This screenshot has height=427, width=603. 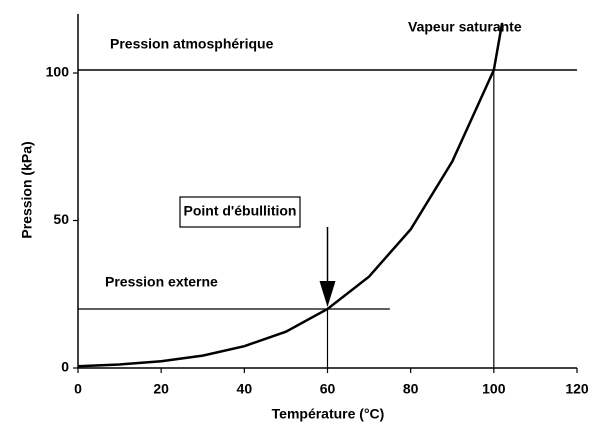 I want to click on x-axis-label: Température (°C), so click(x=328, y=414).